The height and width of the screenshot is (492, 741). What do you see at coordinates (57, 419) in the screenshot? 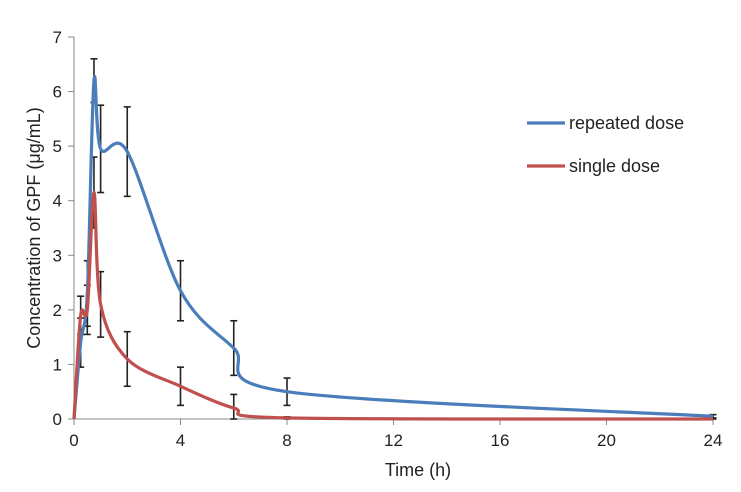
I see `y-tick-label: 0` at bounding box center [57, 419].